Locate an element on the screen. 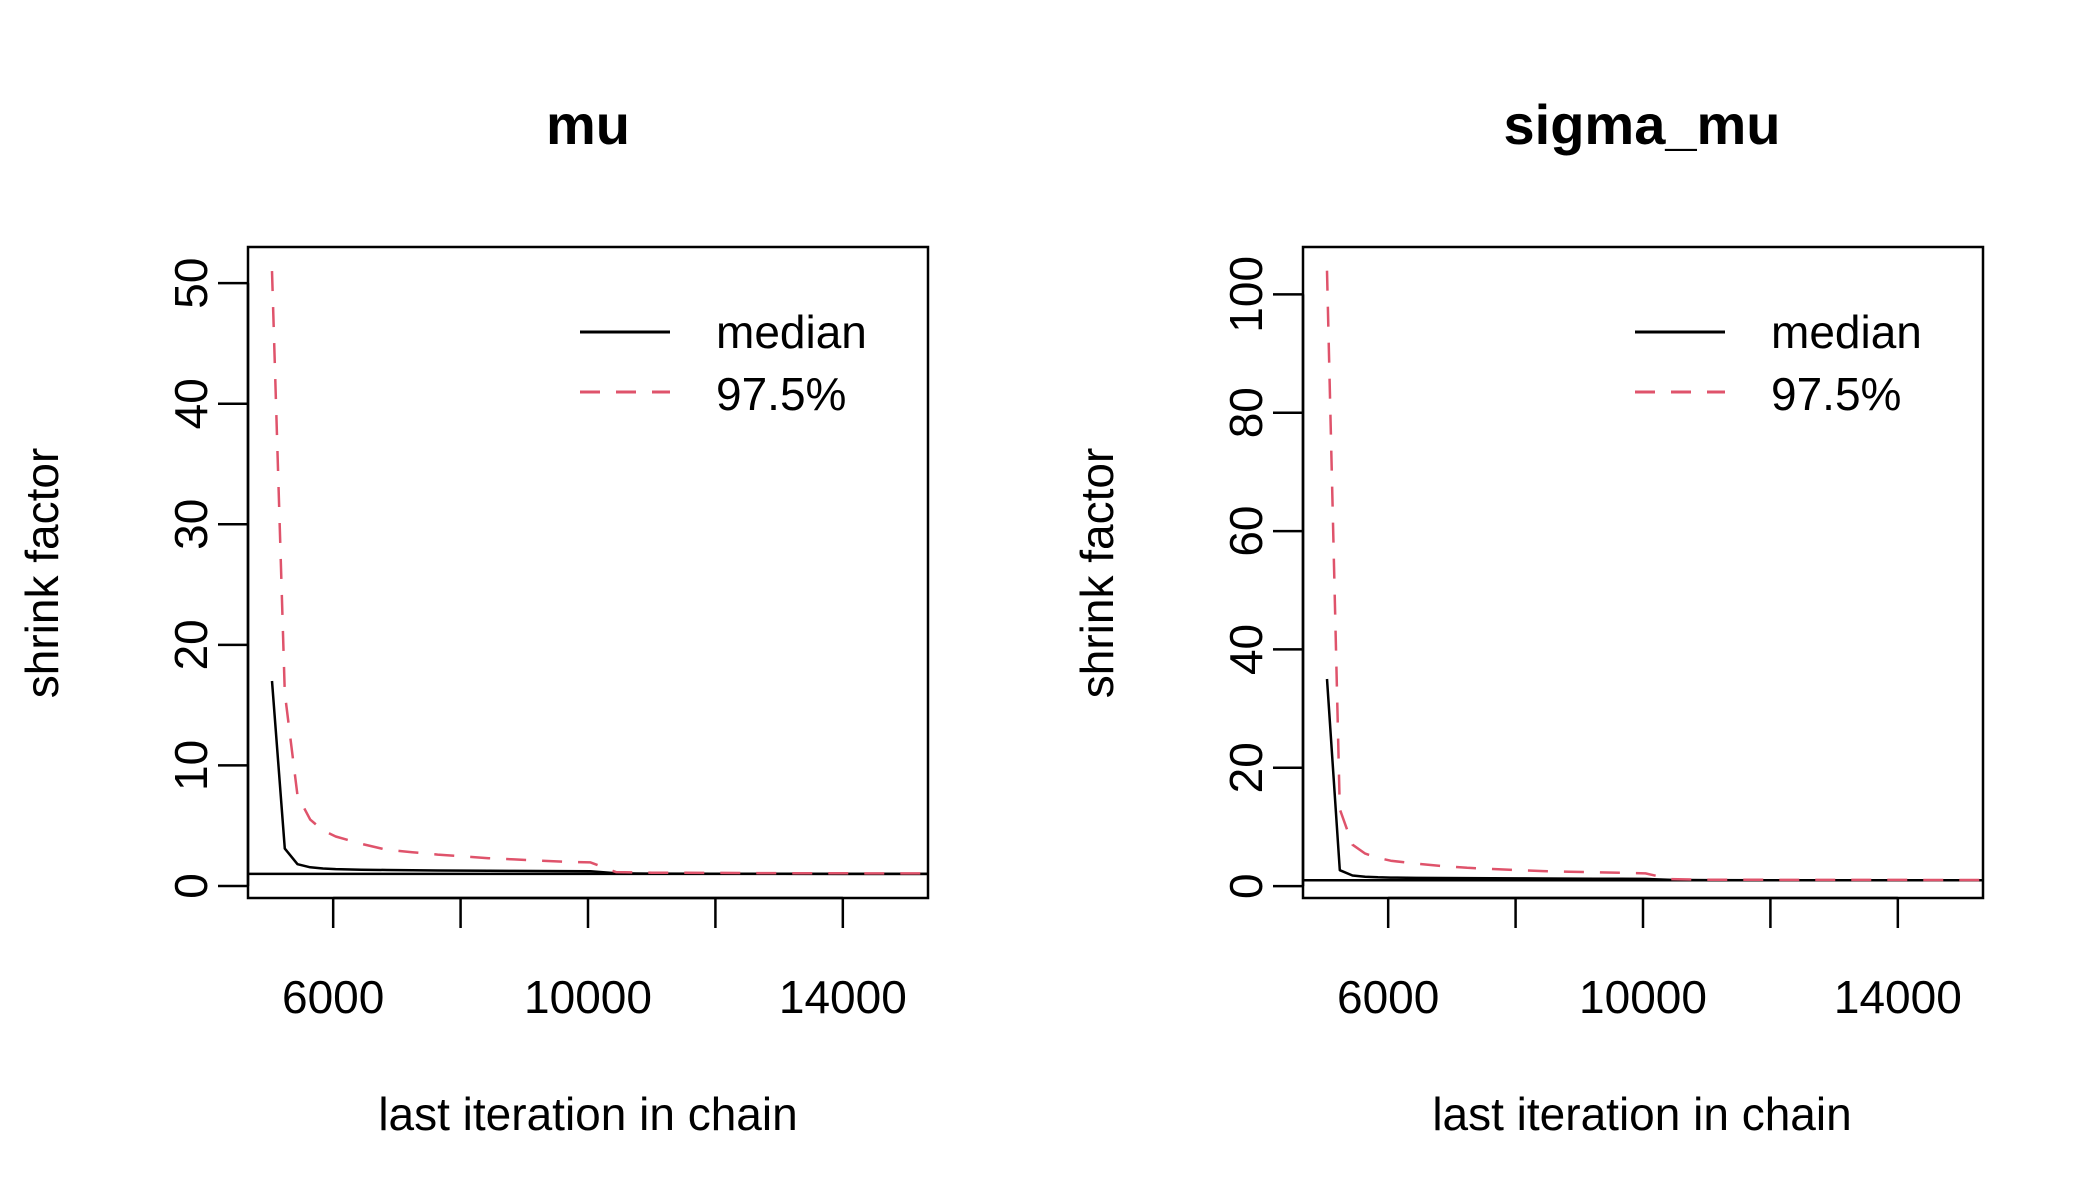  chart-title: sigma_mu is located at coordinates (1642, 124).